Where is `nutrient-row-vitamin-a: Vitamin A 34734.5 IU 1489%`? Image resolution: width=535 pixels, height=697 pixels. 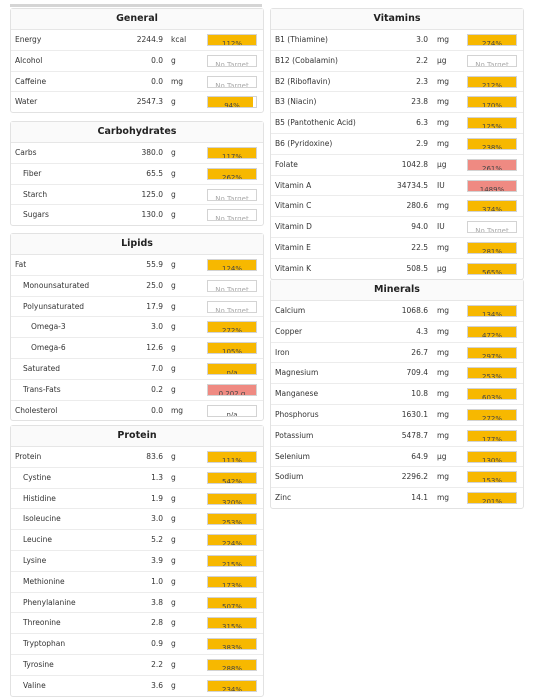 nutrient-row-vitamin-a: Vitamin A 34734.5 IU 1489% is located at coordinates (397, 186).